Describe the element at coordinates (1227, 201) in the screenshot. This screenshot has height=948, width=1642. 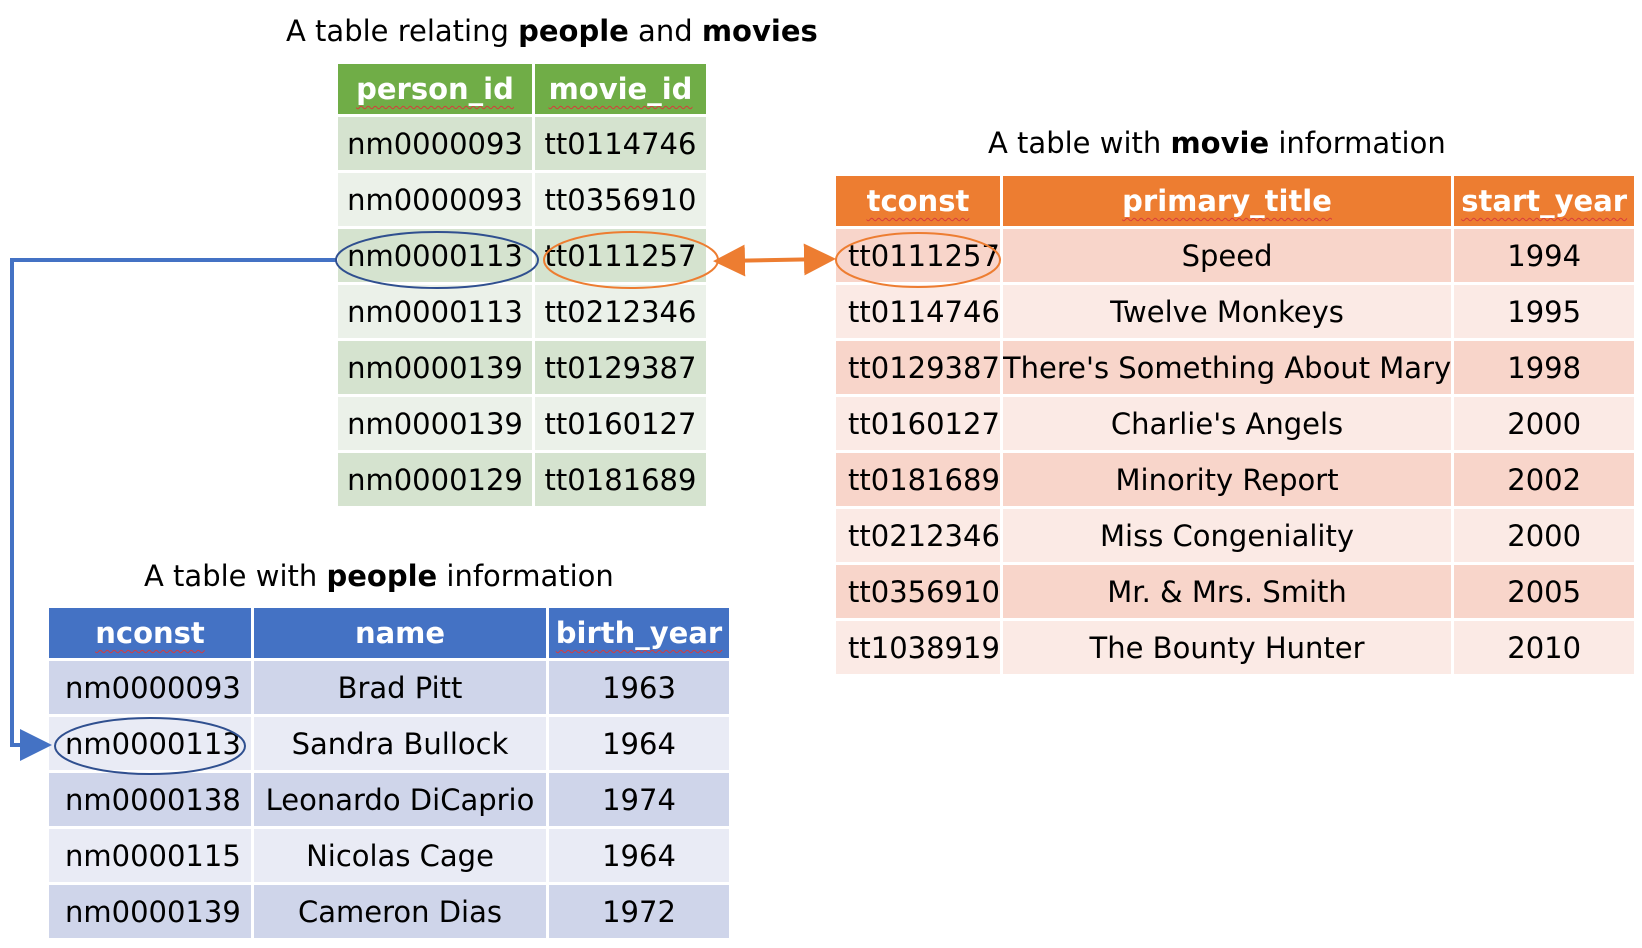
I see `header-primary-title: primary_title` at that location.